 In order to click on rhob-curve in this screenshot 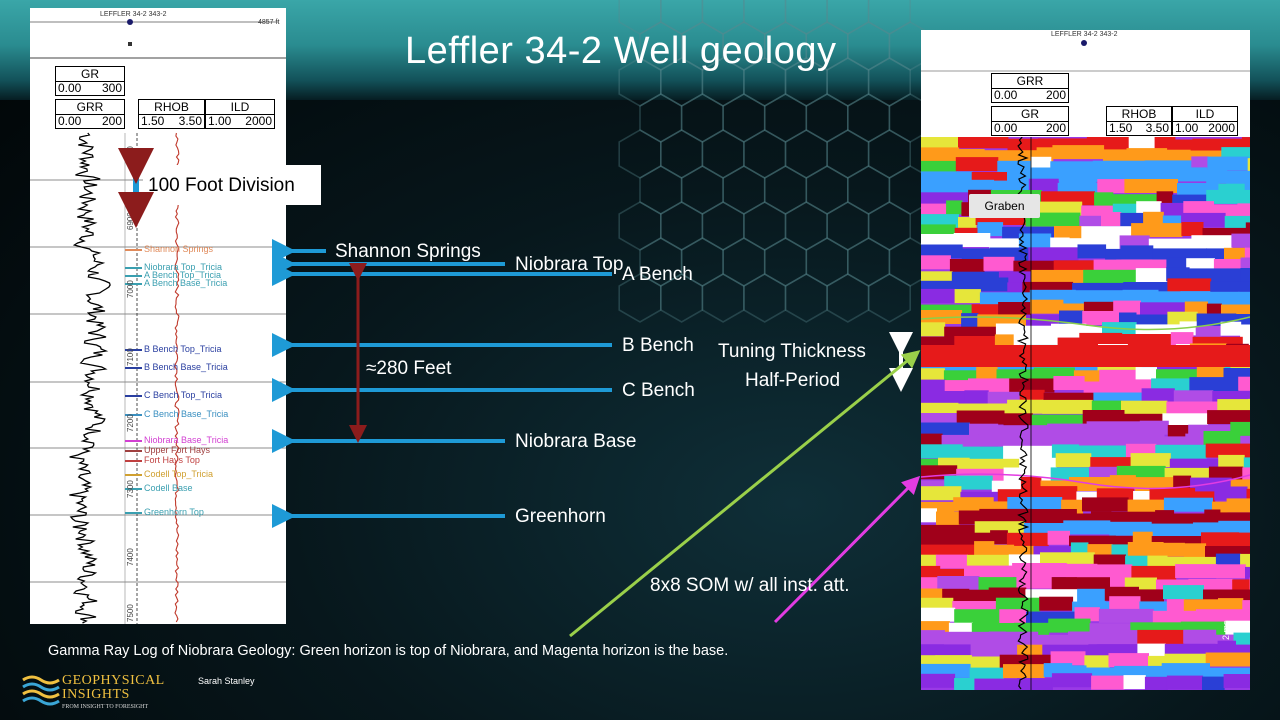, I will do `click(177, 377)`.